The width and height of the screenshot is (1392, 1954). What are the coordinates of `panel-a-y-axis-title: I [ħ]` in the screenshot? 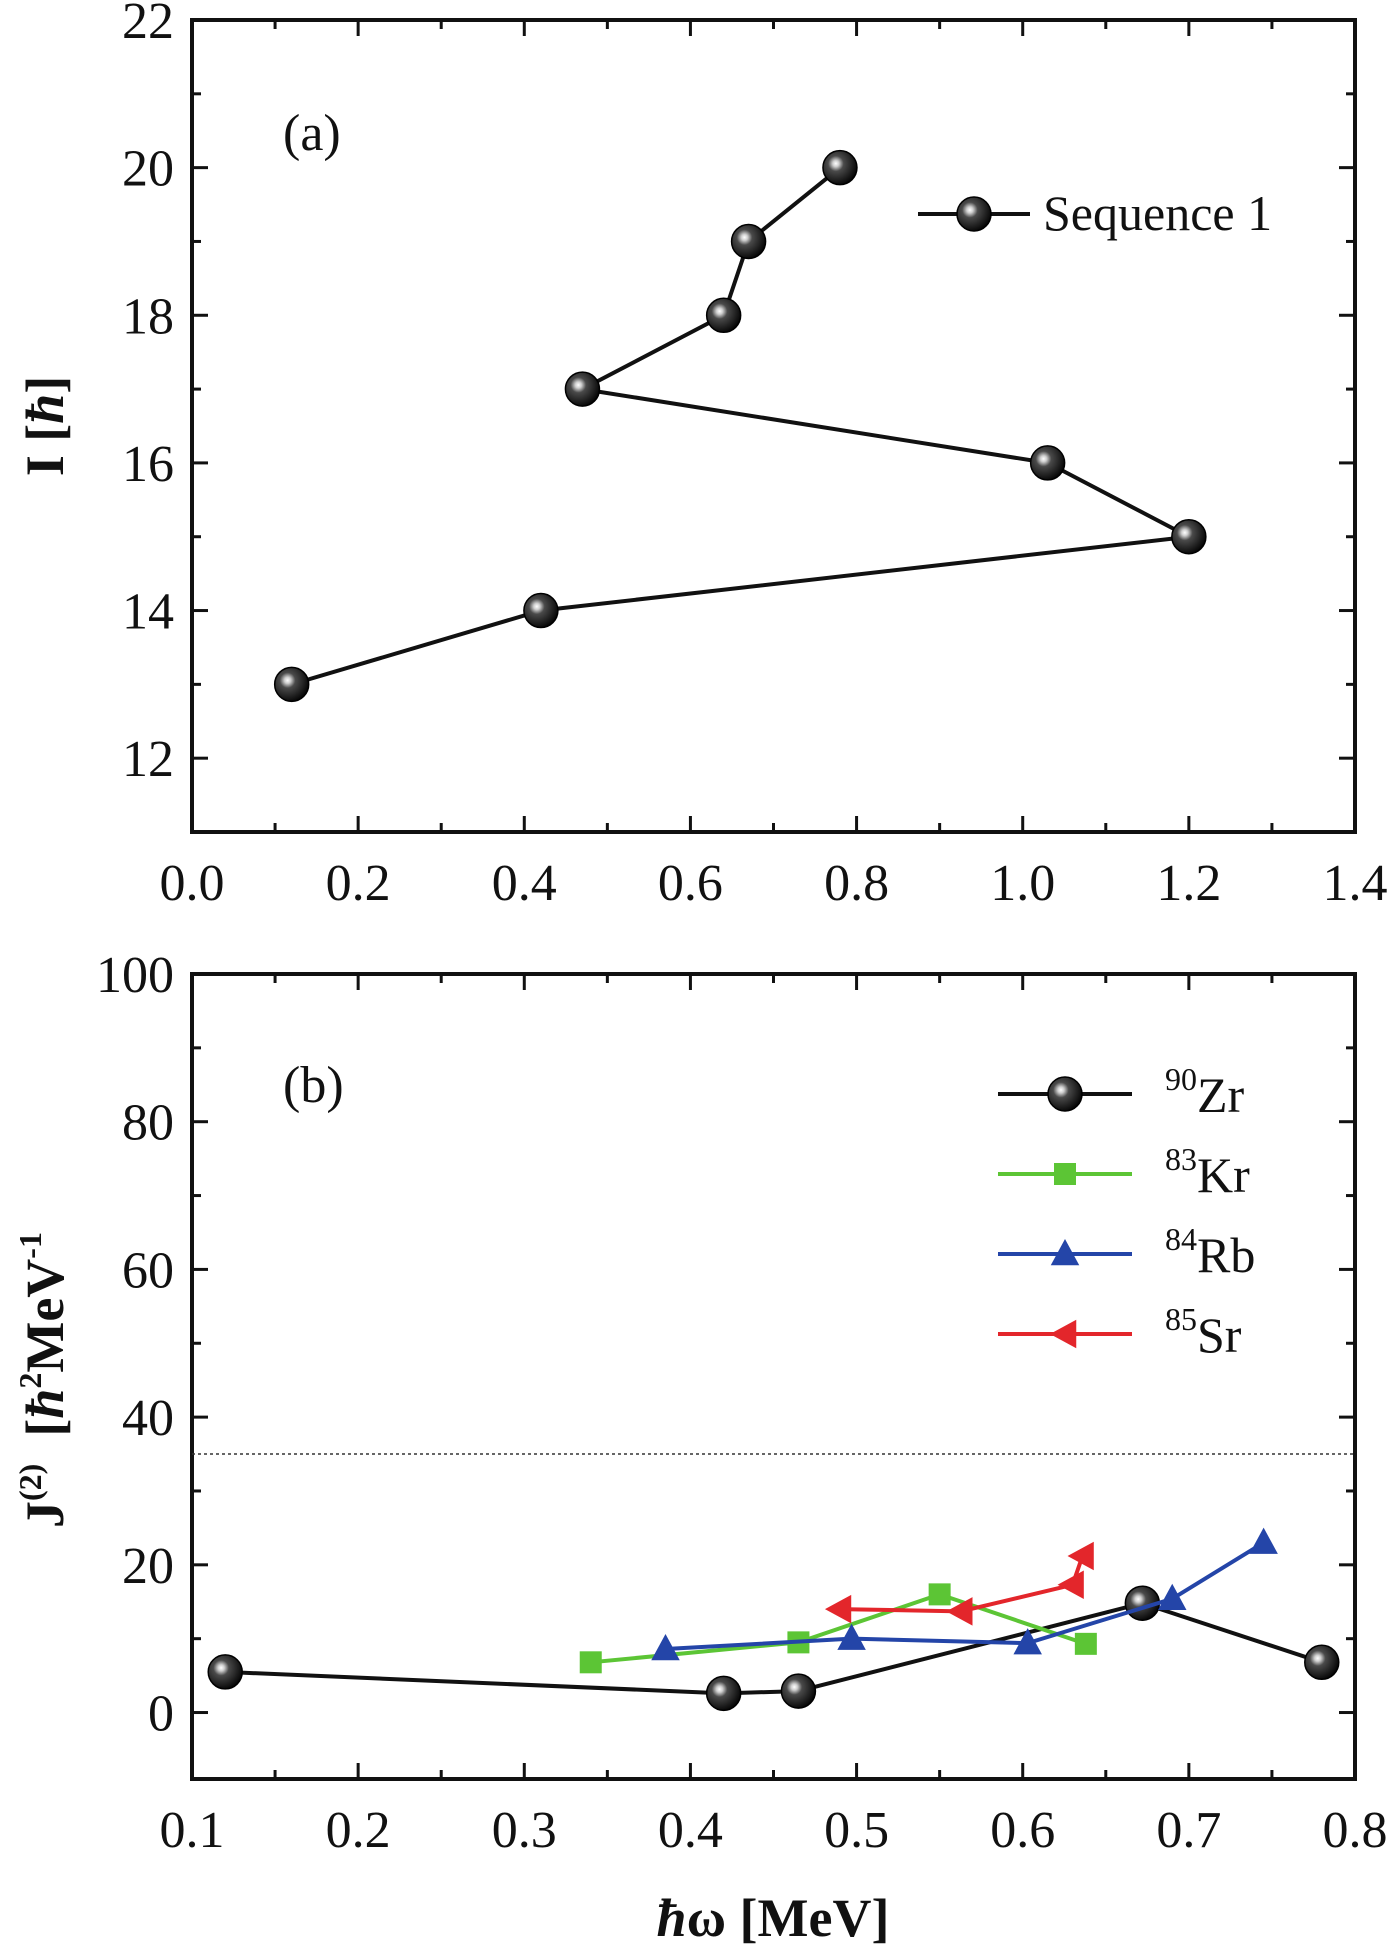 It's located at (45, 426).